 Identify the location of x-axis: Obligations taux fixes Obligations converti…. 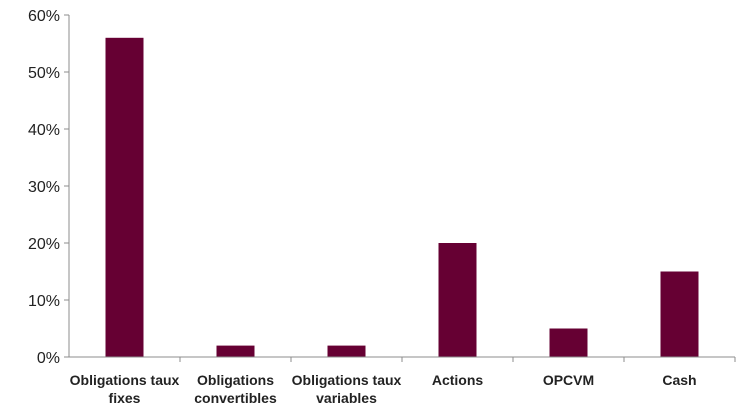
(400, 381).